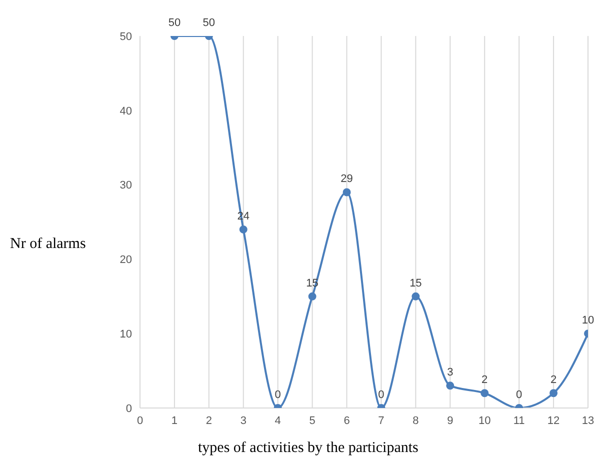 The width and height of the screenshot is (607, 470). Describe the element at coordinates (484, 420) in the screenshot. I see `x-tick-label: 10` at that location.